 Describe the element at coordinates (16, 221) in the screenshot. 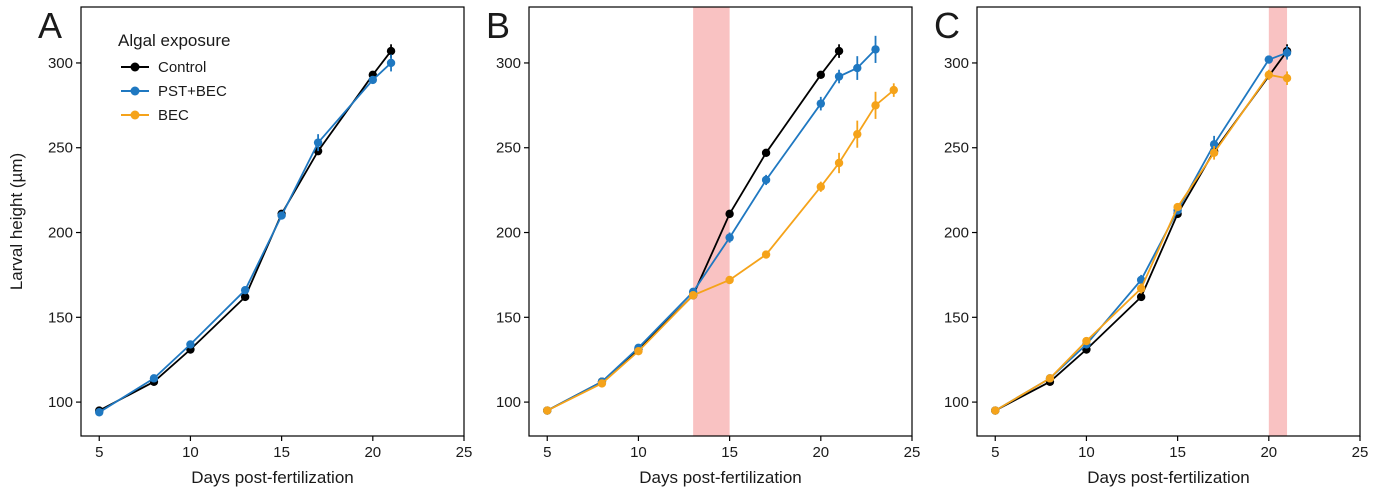

I see `y-axis-title: Larval height (µm)` at that location.